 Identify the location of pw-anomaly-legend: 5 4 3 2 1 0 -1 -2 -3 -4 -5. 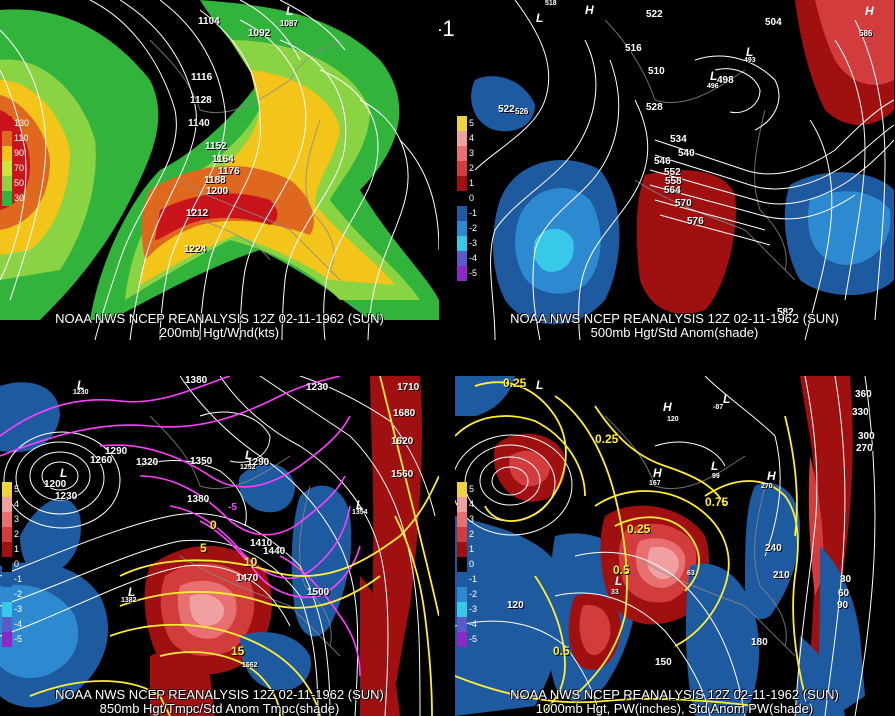
(467, 564).